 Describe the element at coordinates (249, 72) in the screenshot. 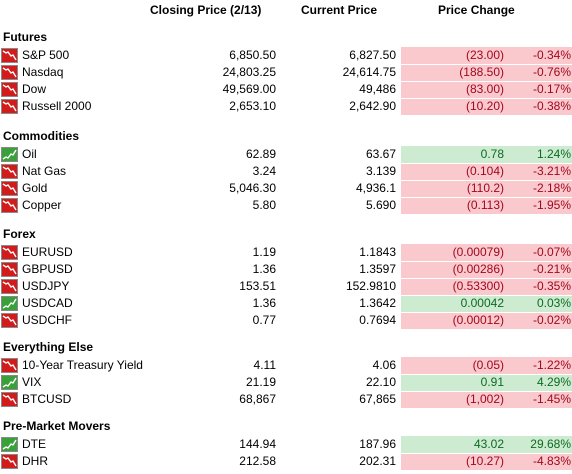

I see `closing-price-cell: 24,803.25` at that location.